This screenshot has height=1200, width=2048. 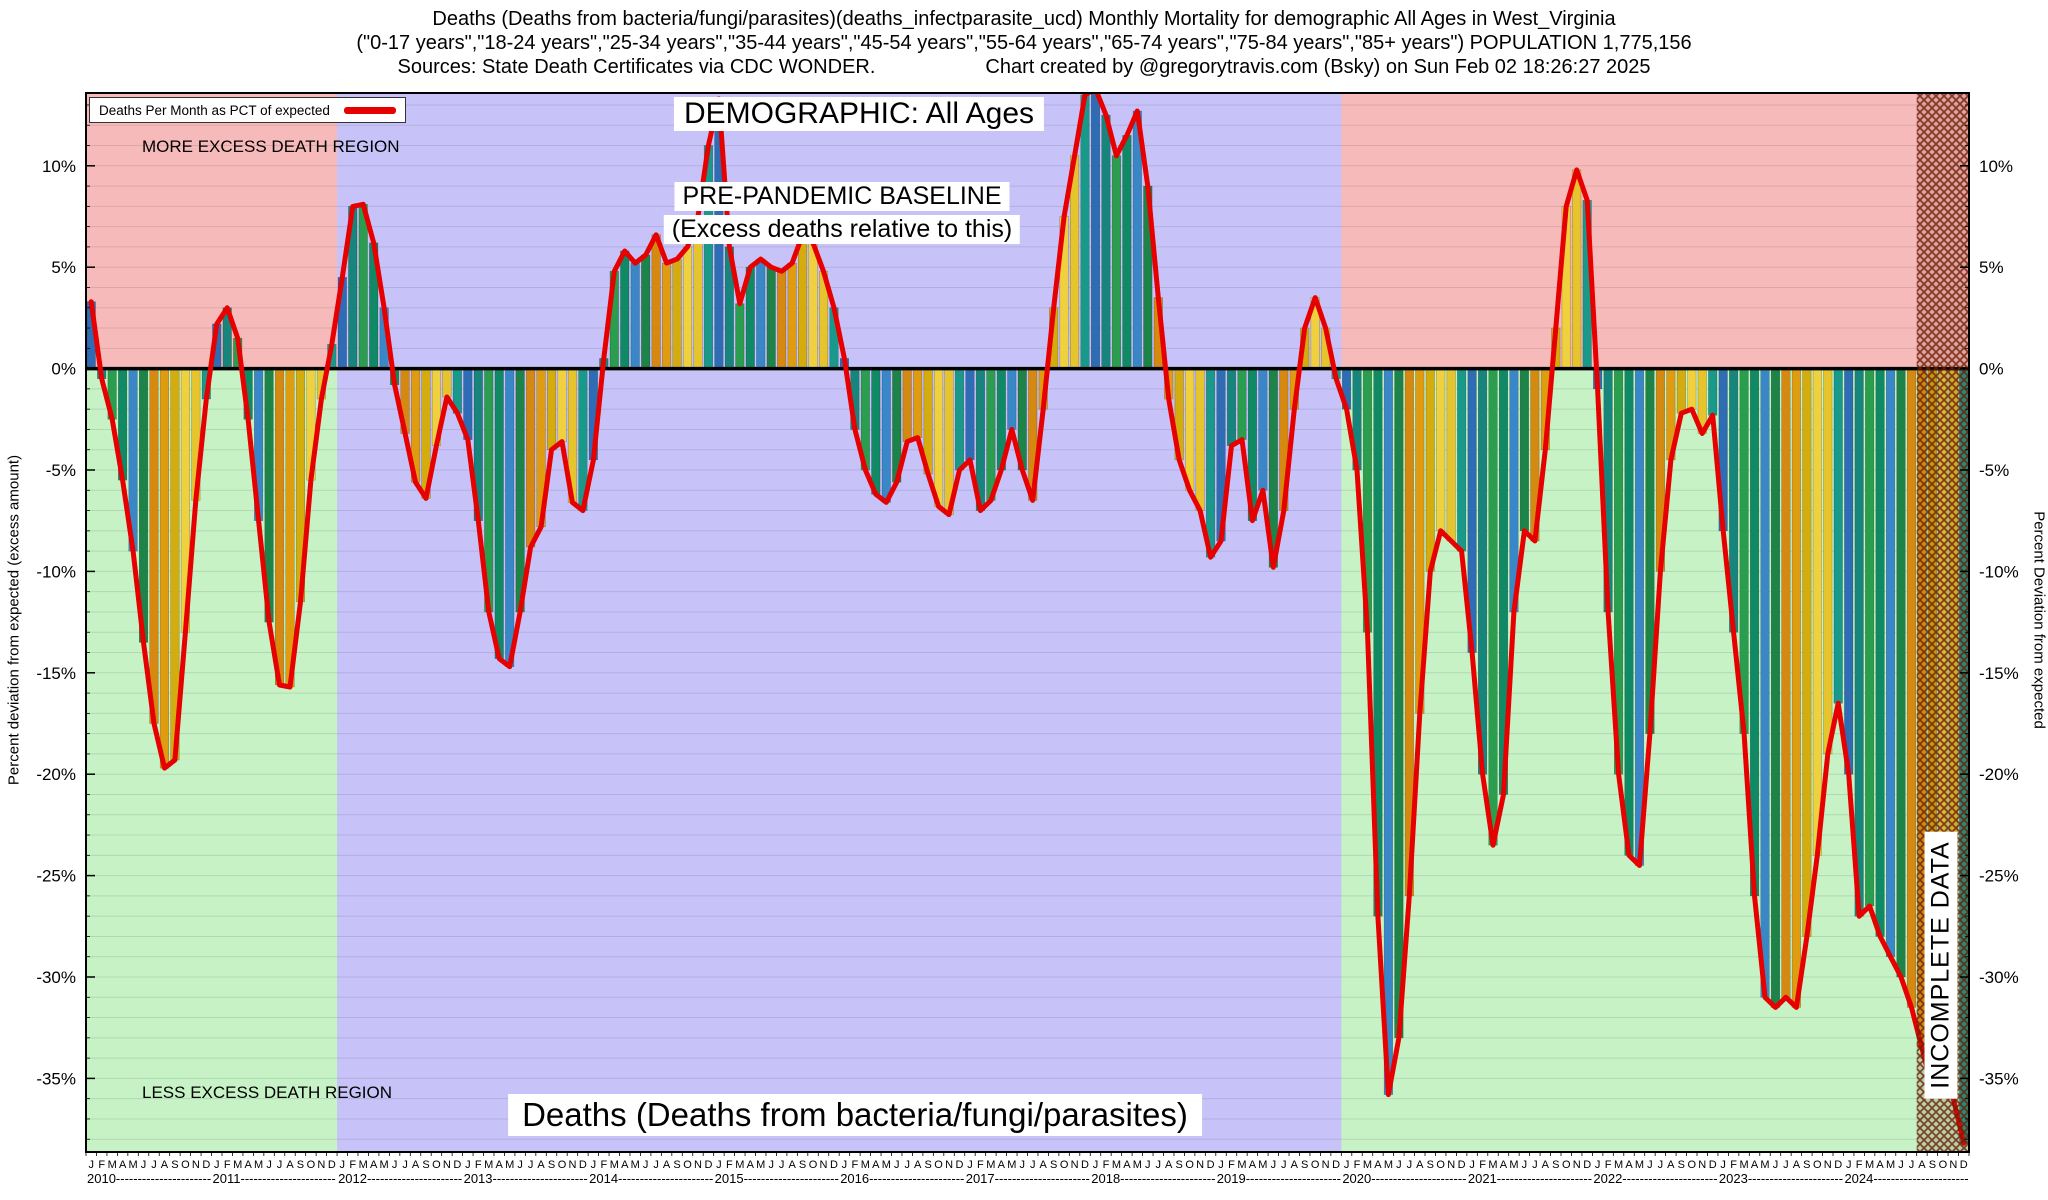 I want to click on year-label: 2016----------------------, so click(x=902, y=1178).